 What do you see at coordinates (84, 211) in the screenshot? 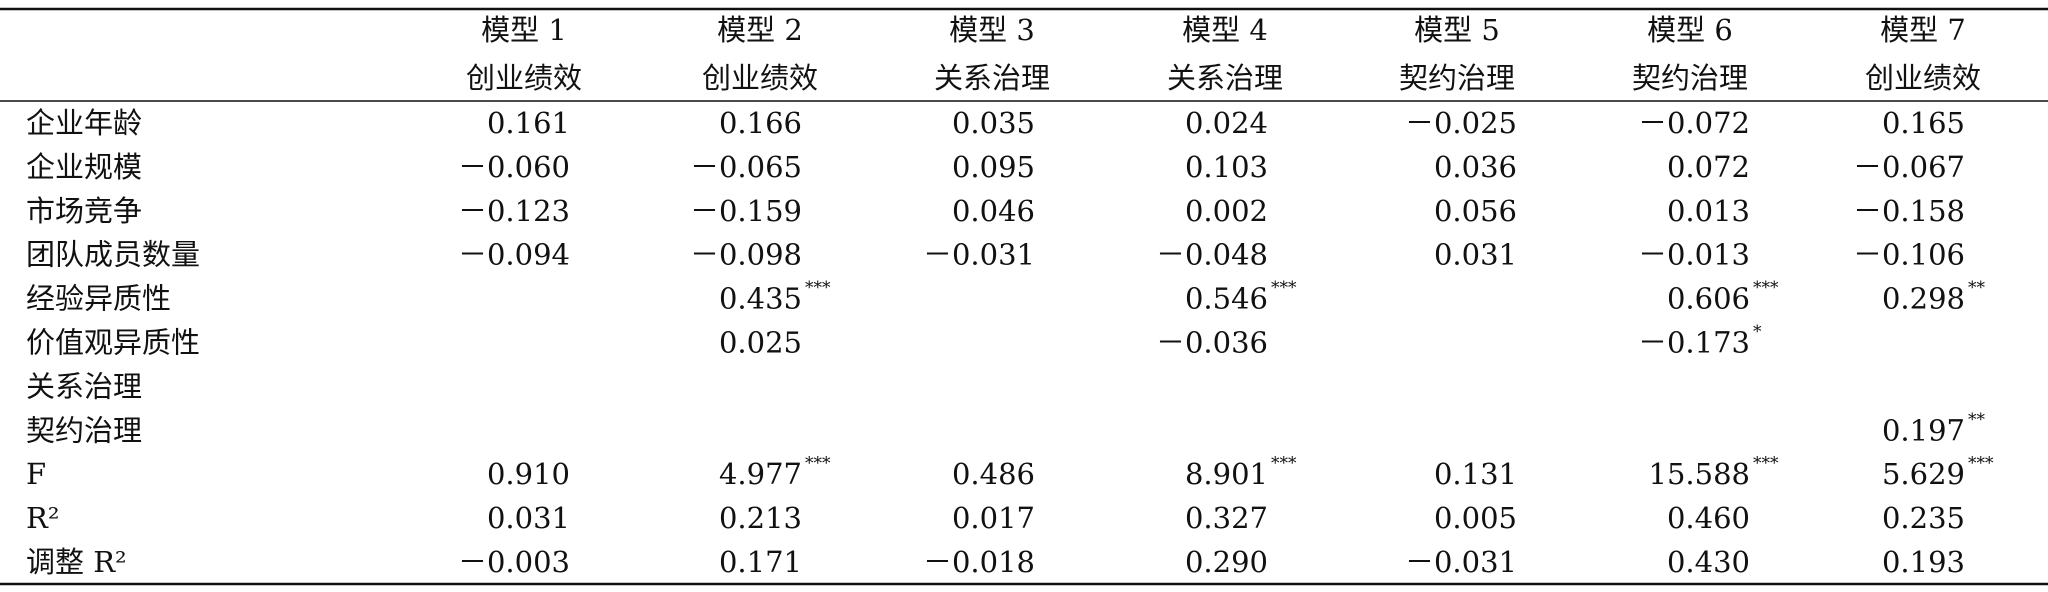
I see `row-label: 市场竞争` at bounding box center [84, 211].